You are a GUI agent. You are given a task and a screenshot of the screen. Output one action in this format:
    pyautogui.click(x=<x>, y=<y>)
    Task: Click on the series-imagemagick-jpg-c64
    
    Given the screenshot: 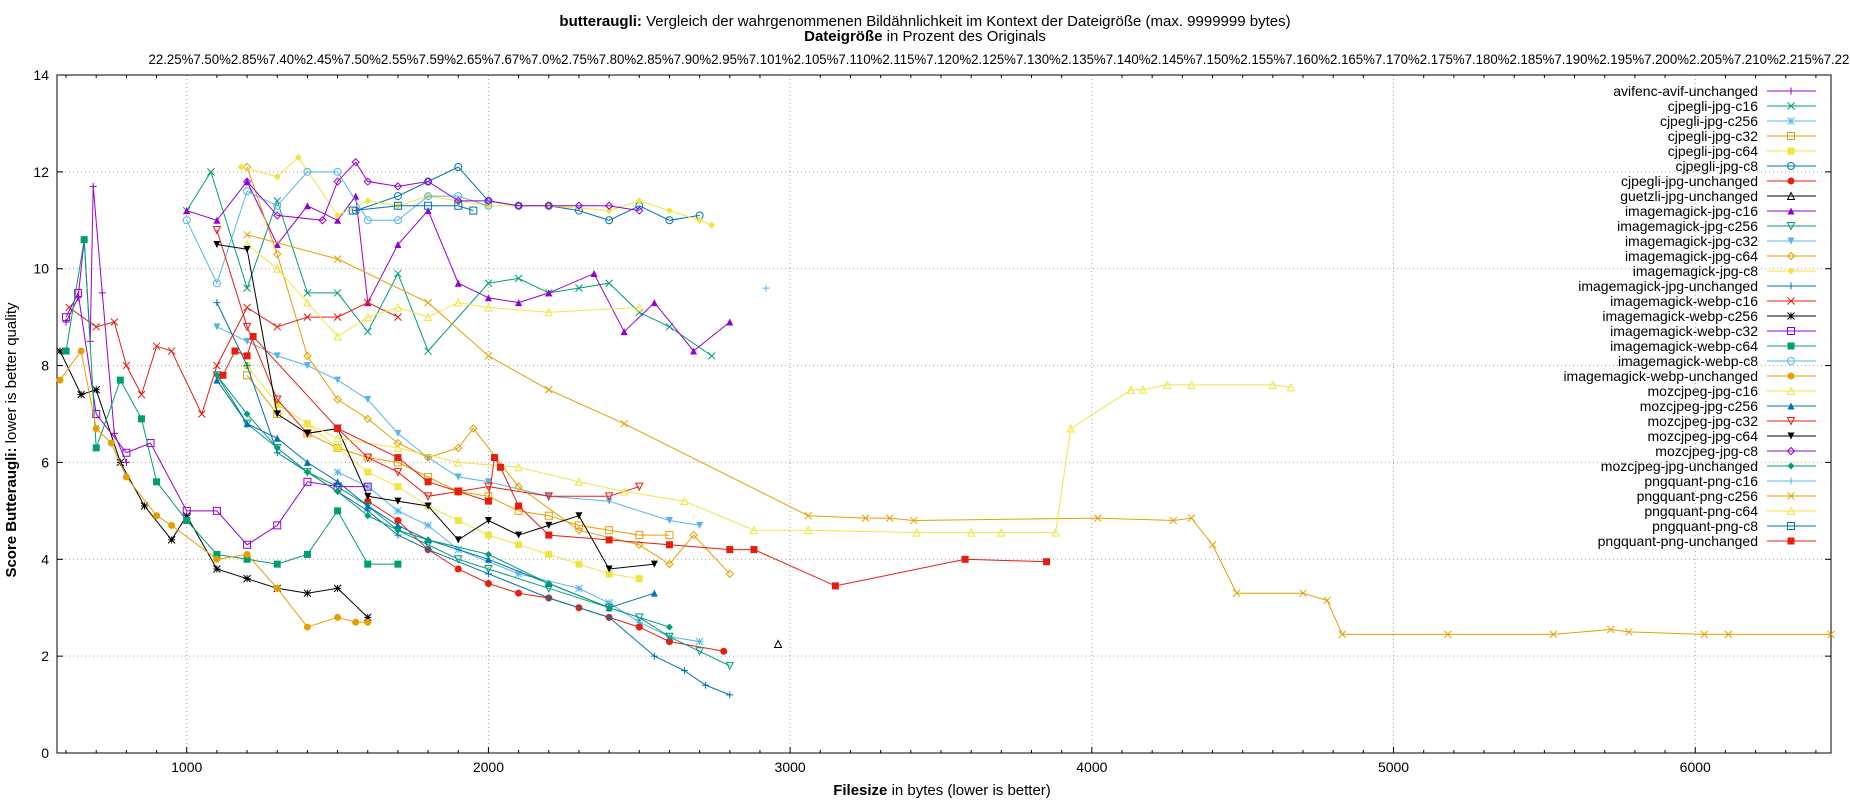 What is the action you would take?
    pyautogui.click(x=488, y=370)
    